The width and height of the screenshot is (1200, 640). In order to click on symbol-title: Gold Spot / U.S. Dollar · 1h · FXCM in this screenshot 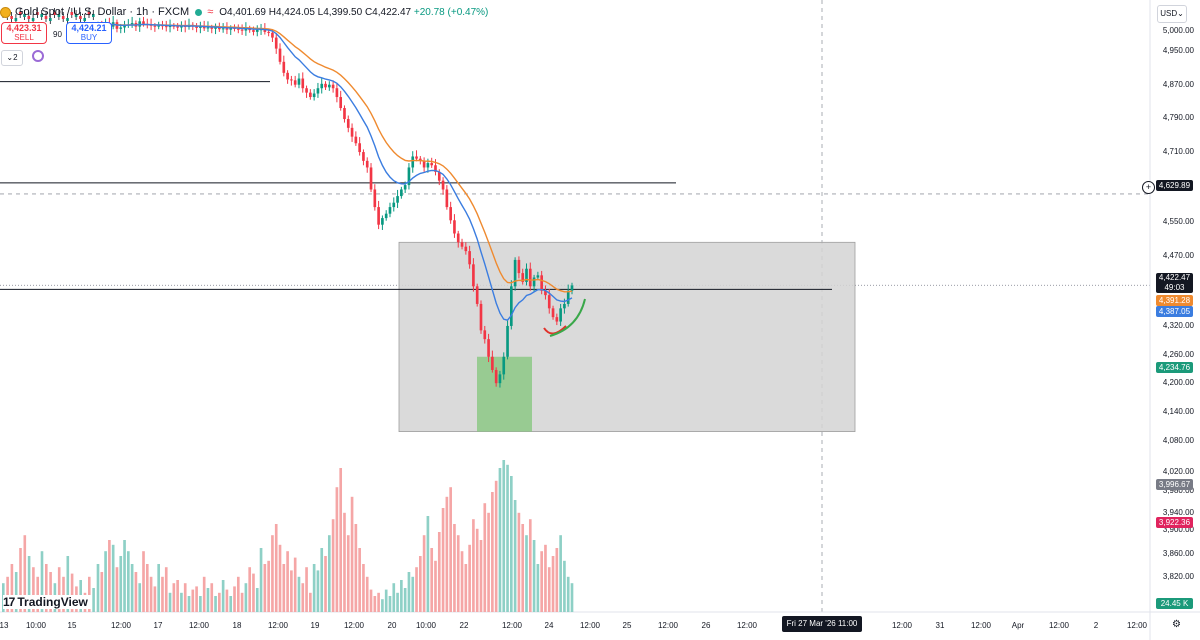, I will do `click(102, 12)`.